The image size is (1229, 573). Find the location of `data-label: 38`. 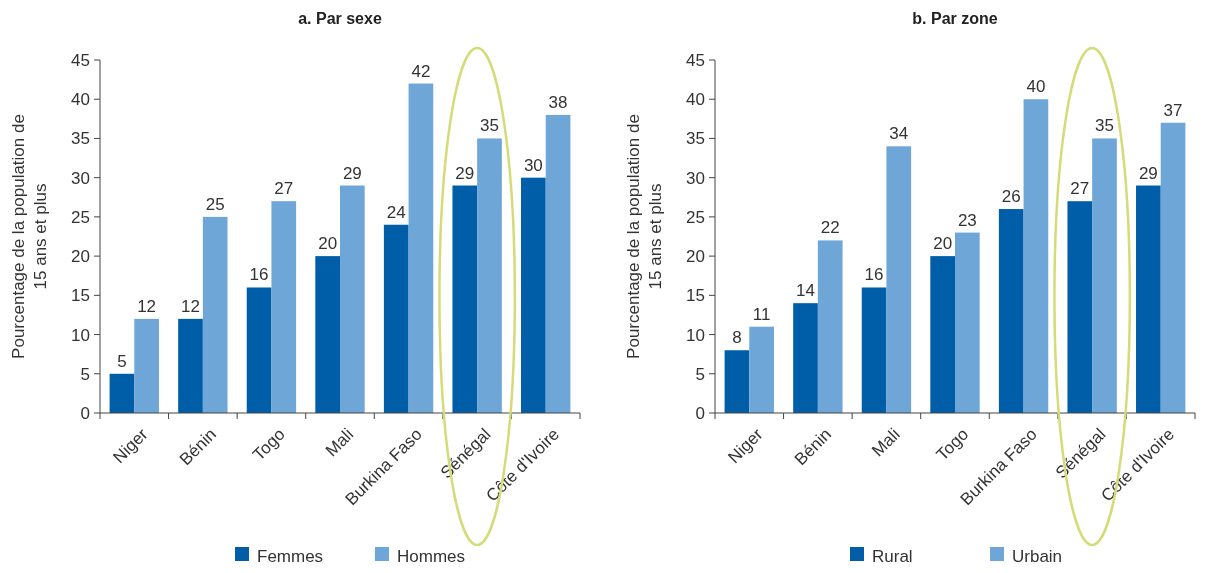

data-label: 38 is located at coordinates (558, 102).